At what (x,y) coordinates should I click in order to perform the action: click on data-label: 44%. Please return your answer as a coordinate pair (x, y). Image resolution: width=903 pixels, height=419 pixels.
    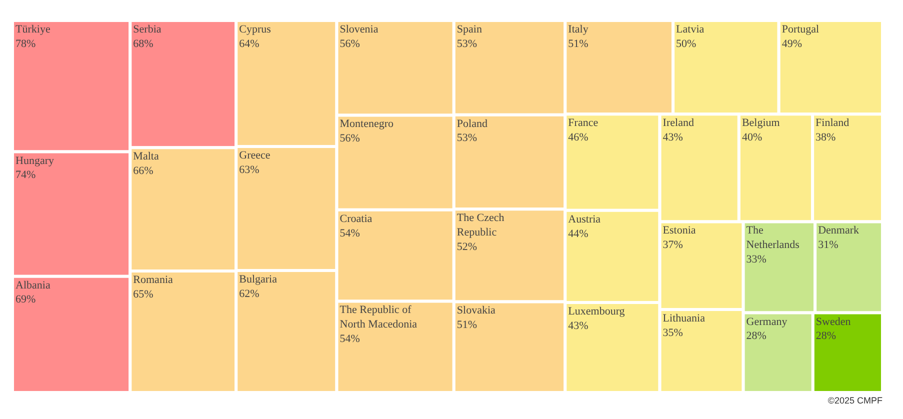
    Looking at the image, I should click on (578, 234).